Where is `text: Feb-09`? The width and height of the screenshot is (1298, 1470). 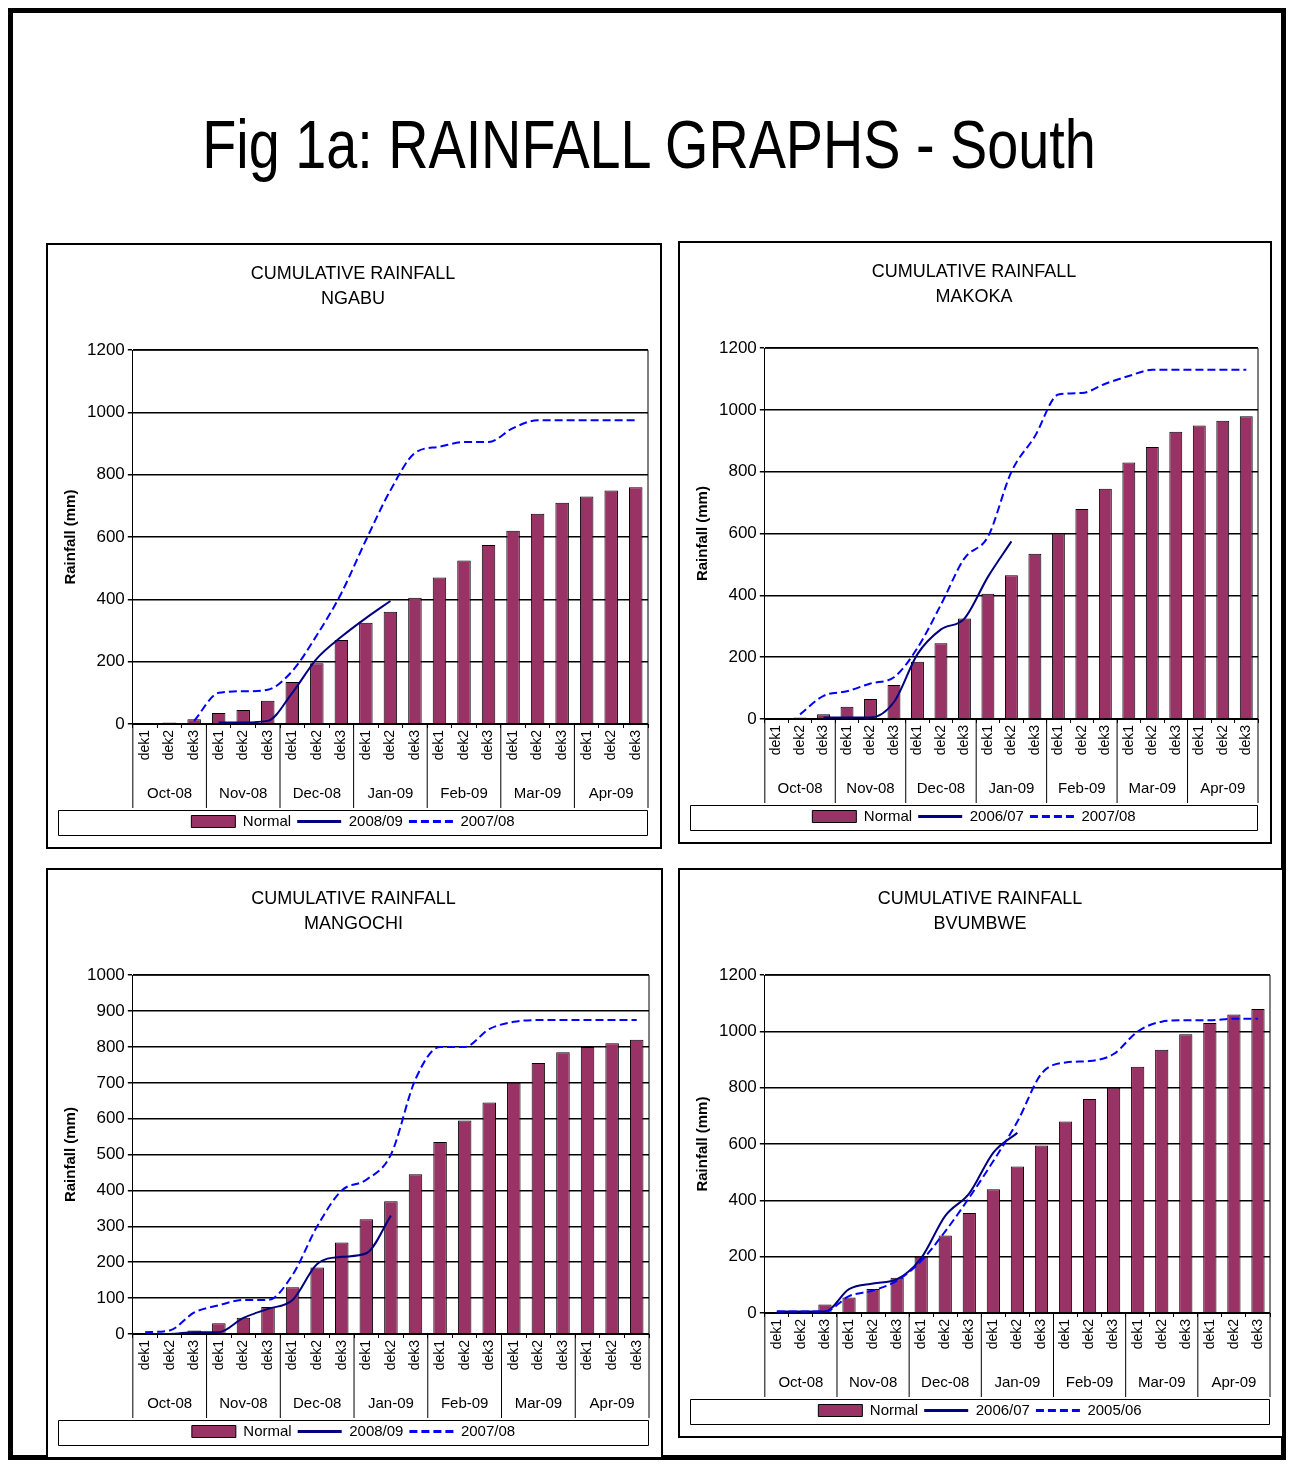 text: Feb-09 is located at coordinates (1089, 1382).